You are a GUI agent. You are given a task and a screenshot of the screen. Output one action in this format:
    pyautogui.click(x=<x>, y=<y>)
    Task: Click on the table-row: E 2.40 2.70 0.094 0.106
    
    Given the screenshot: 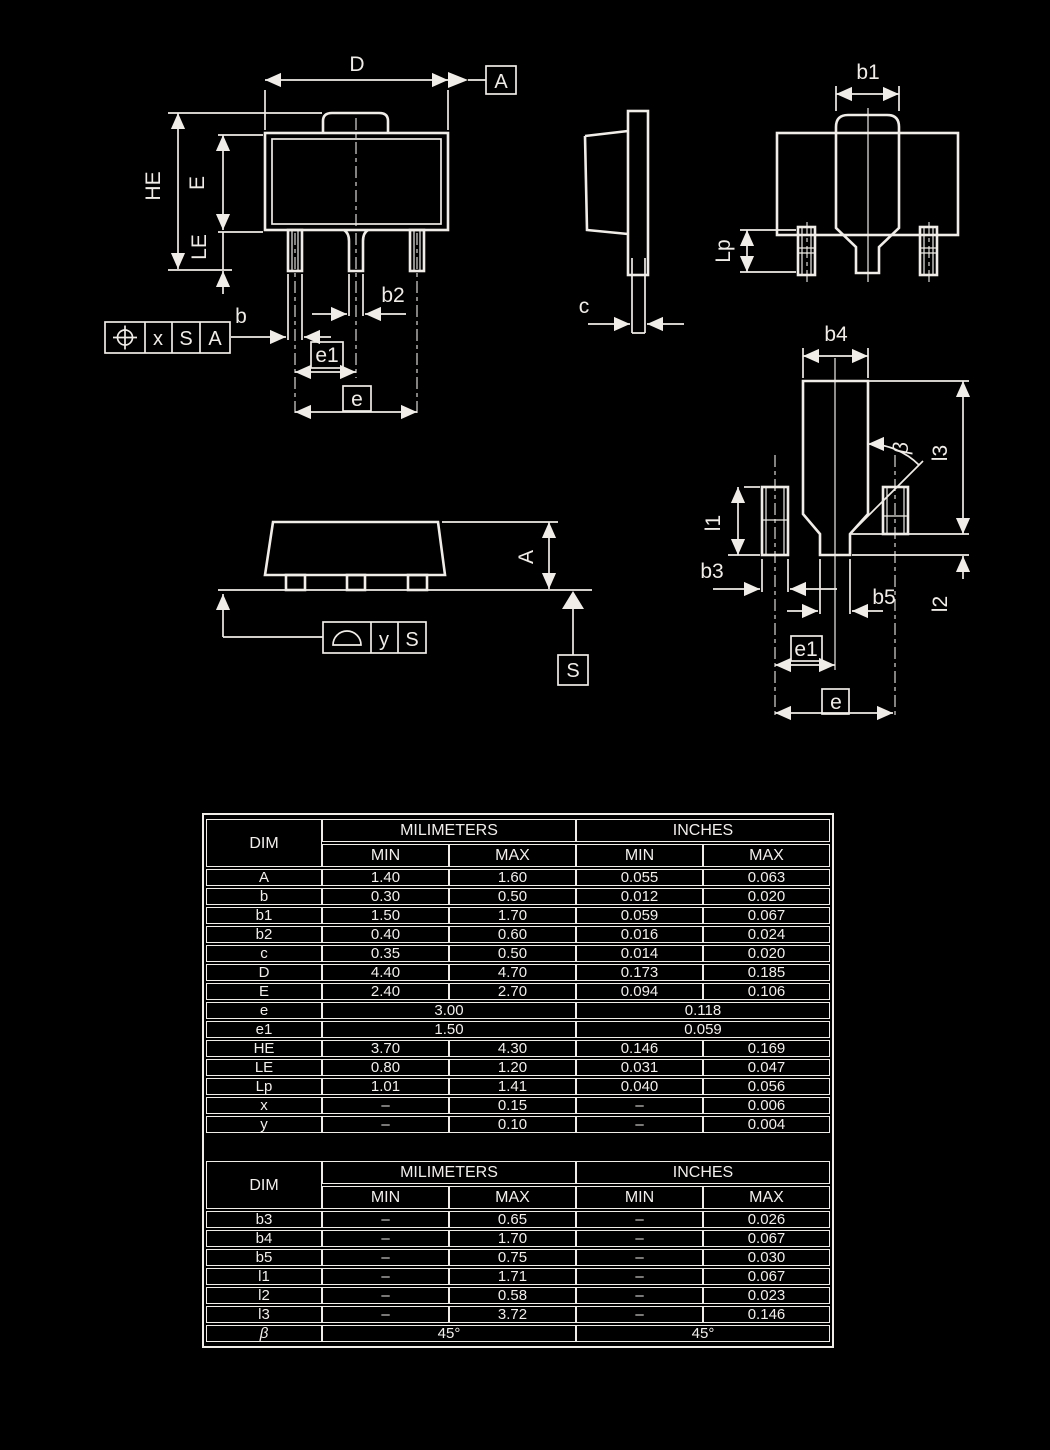 What is the action you would take?
    pyautogui.click(x=518, y=991)
    